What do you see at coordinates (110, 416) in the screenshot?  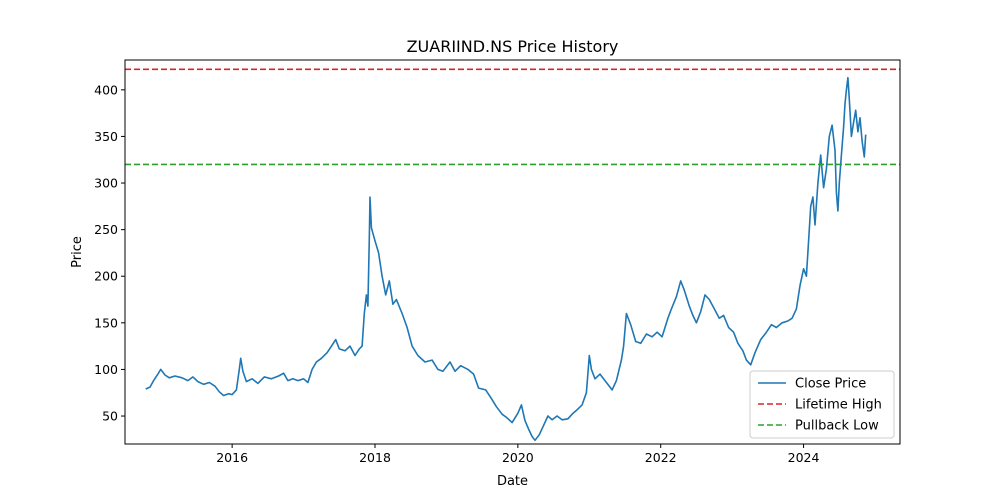 I see `y-tick-label: 50` at bounding box center [110, 416].